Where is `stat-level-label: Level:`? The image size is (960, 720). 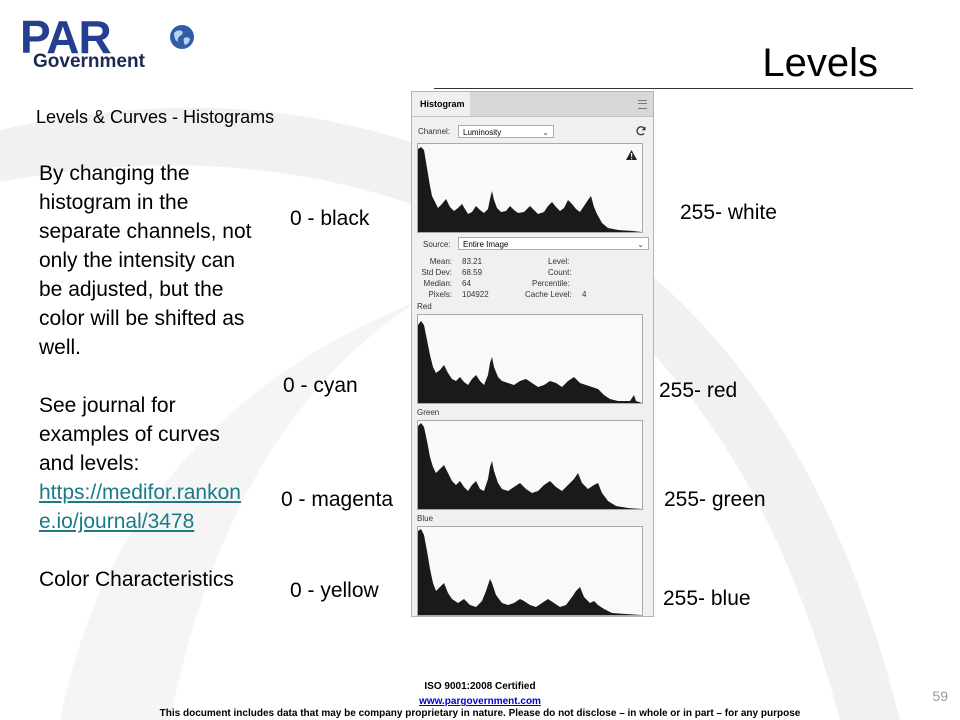
stat-level-label: Level: is located at coordinates (559, 261).